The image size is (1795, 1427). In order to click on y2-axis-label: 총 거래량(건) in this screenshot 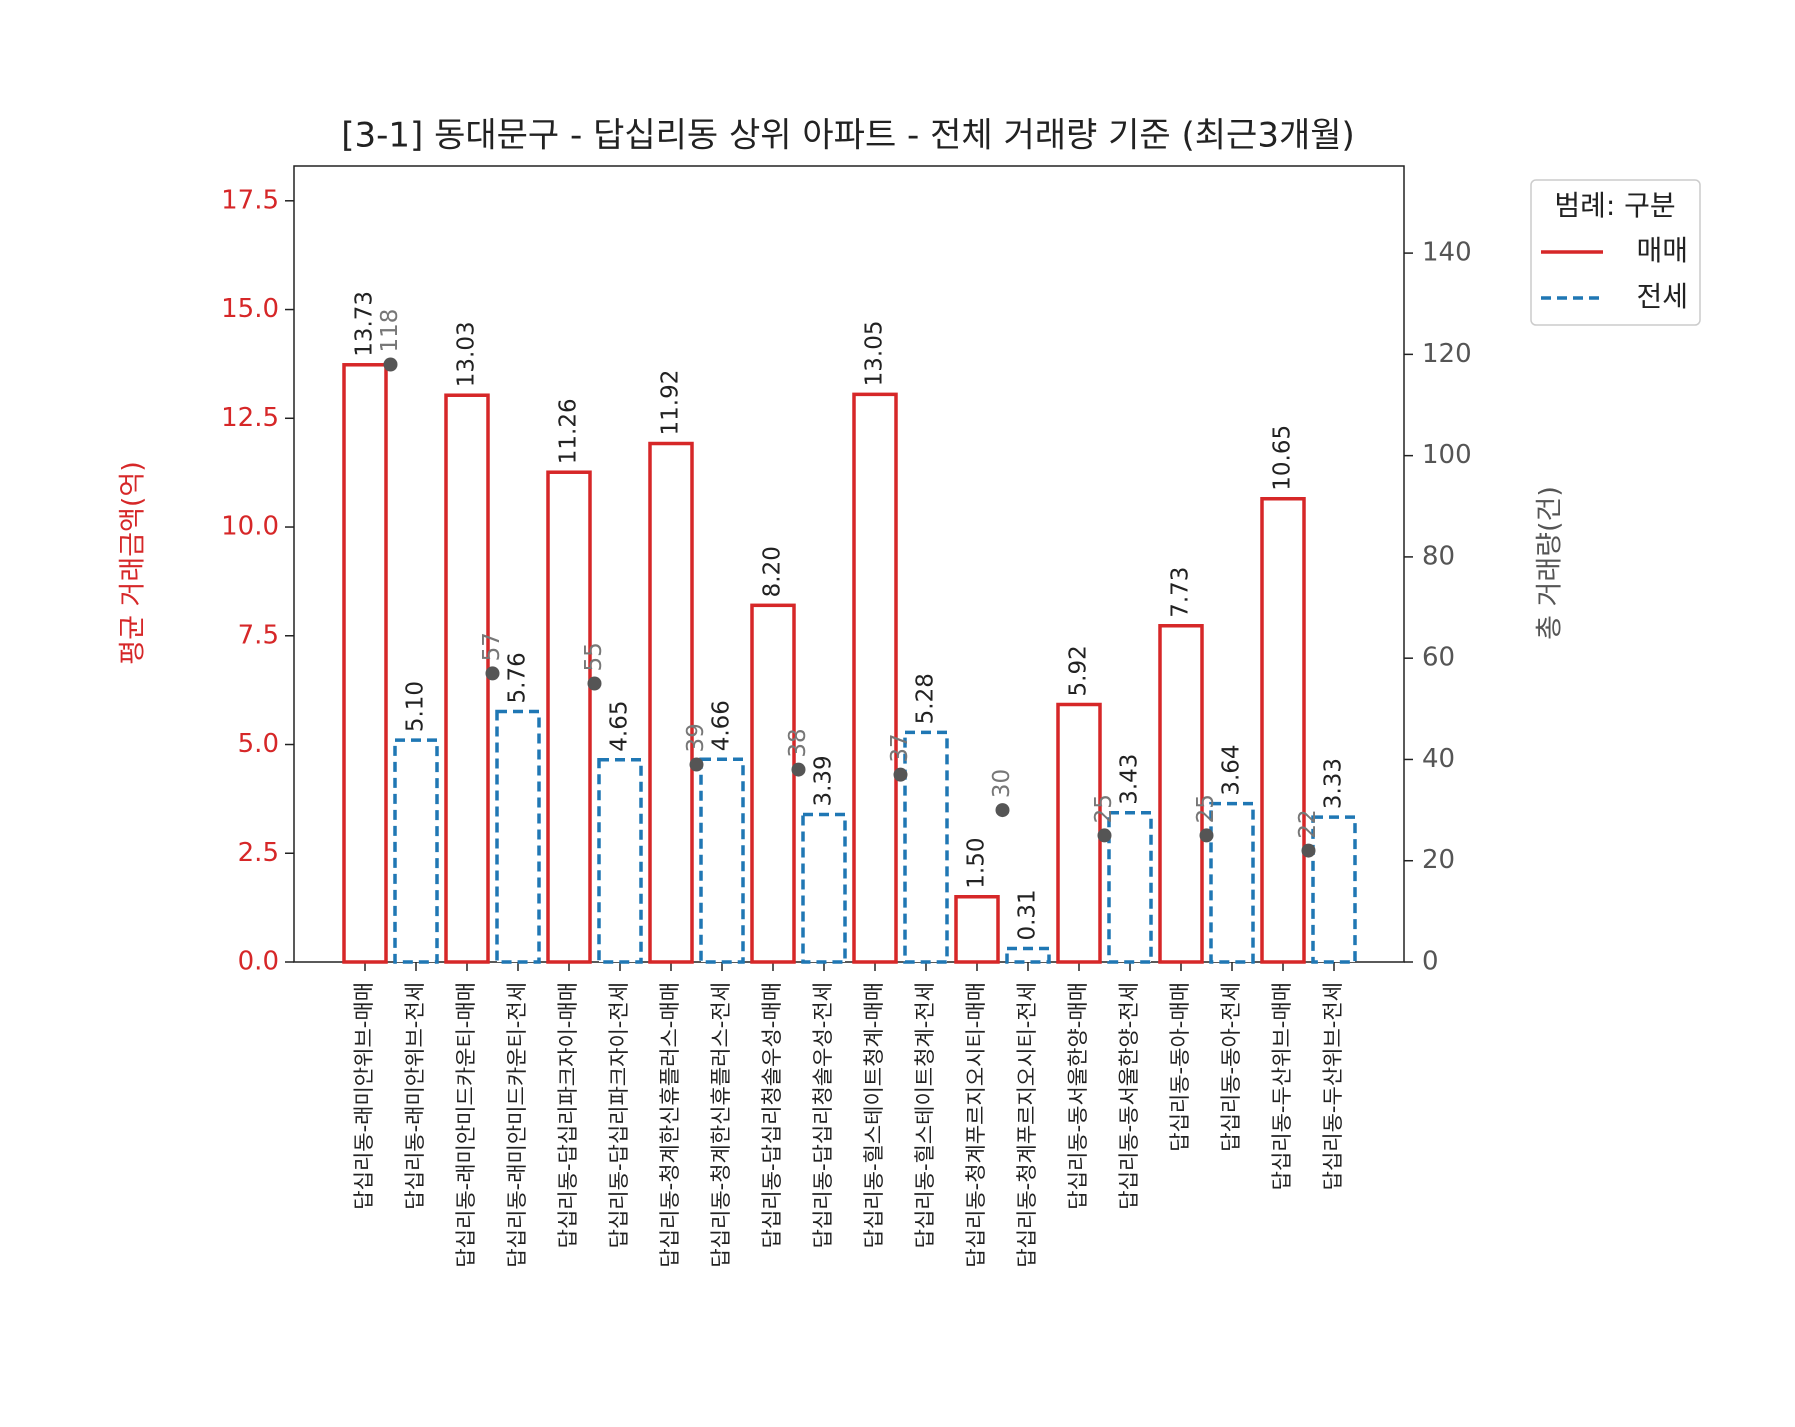, I will do `click(1550, 563)`.